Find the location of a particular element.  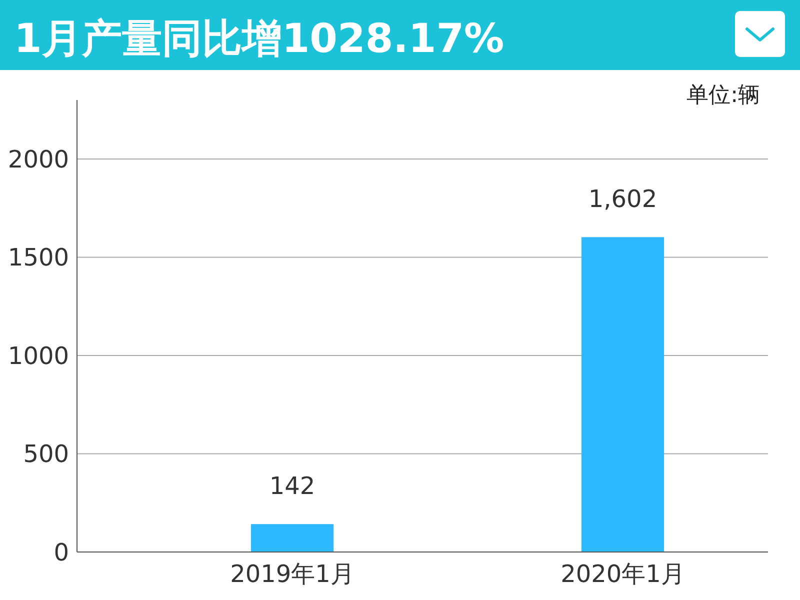

y-tick-label: 1500 is located at coordinates (38, 258).